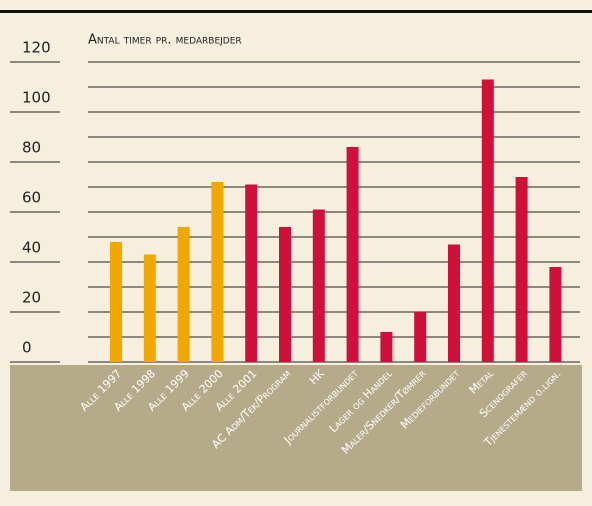 The image size is (592, 506). What do you see at coordinates (31, 198) in the screenshot?
I see `y-tick-label: 60` at bounding box center [31, 198].